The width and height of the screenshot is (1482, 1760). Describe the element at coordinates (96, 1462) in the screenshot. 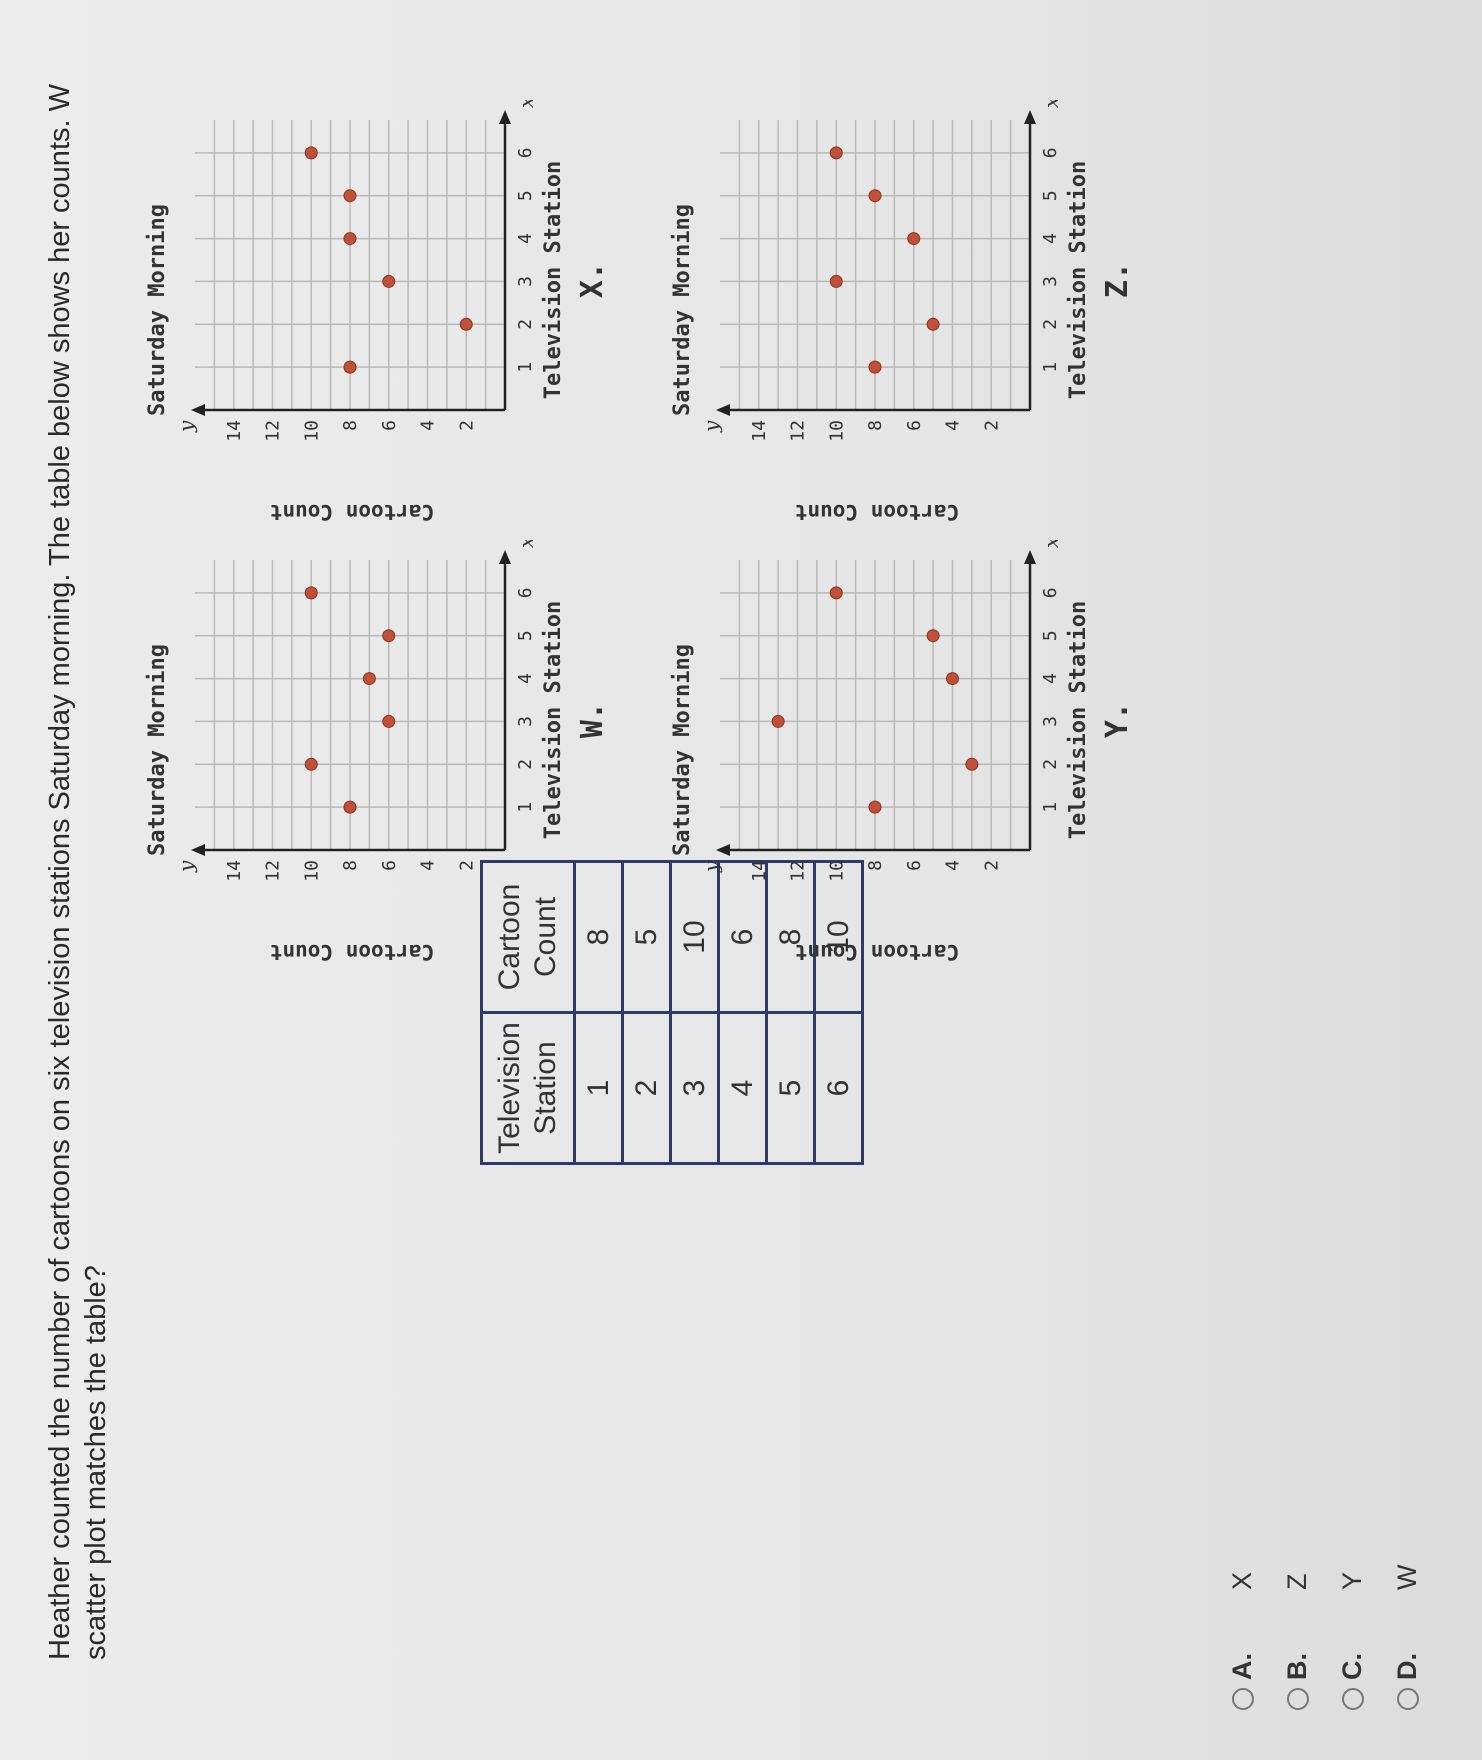

I see `question-line-2: scatter plot matches the table?` at that location.